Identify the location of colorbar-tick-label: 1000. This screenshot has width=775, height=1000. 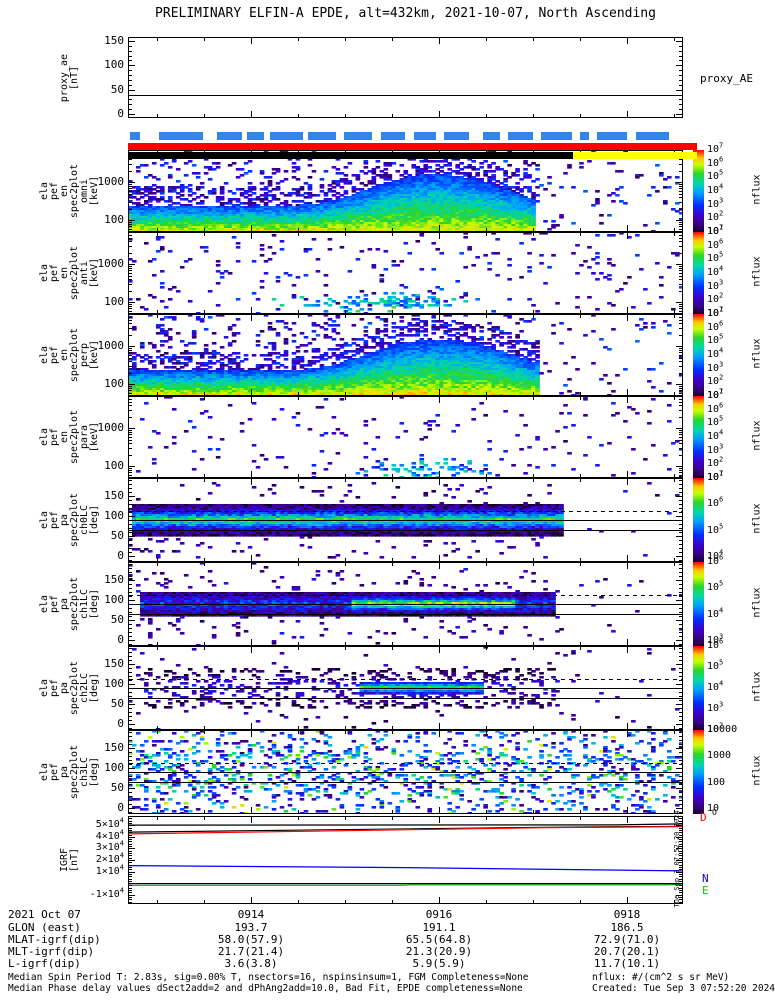
(719, 756).